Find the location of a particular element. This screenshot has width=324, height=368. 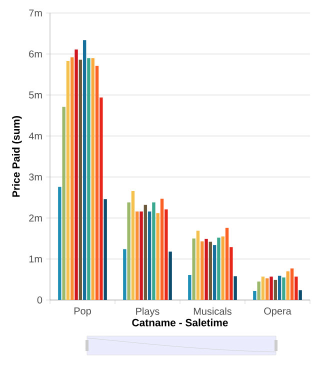

y-tick-label: 7m is located at coordinates (35, 13).